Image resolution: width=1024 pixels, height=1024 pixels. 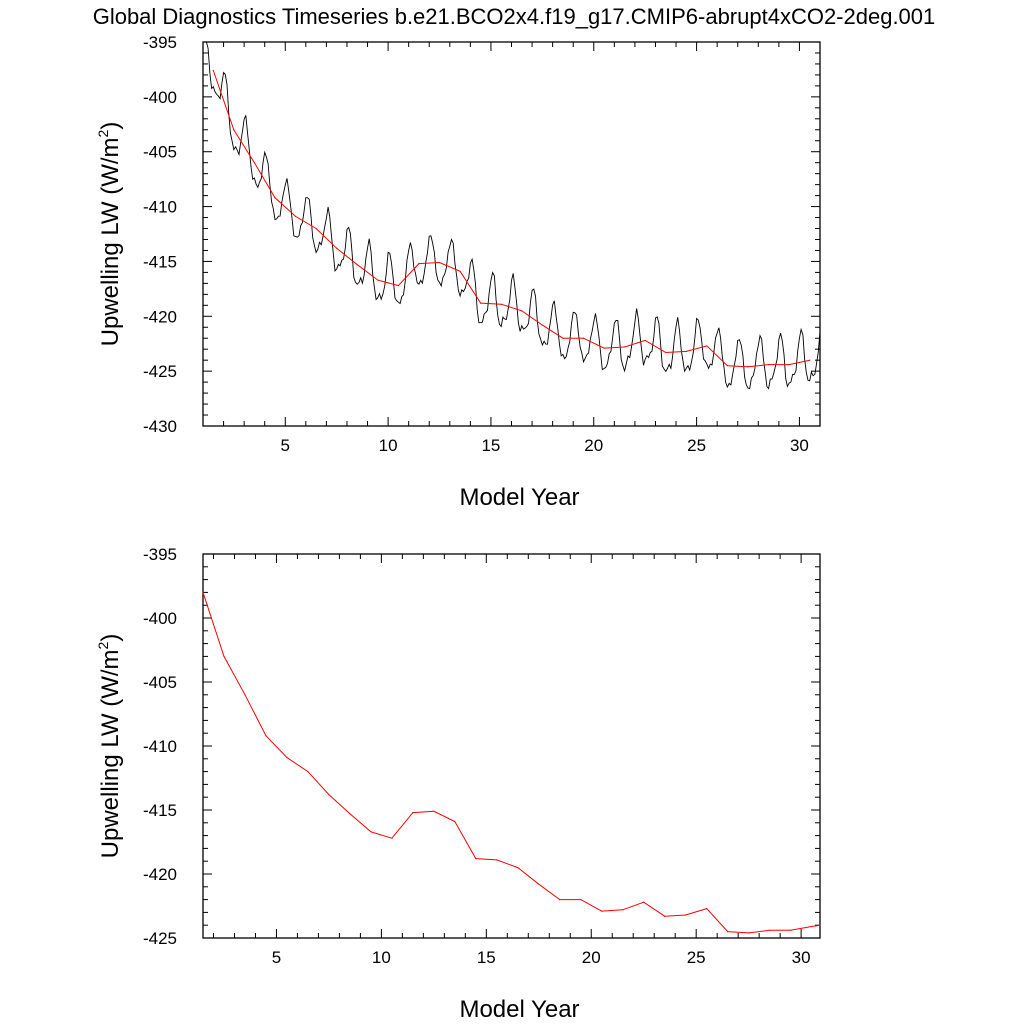 I want to click on y-tick-label: -405, so click(x=160, y=682).